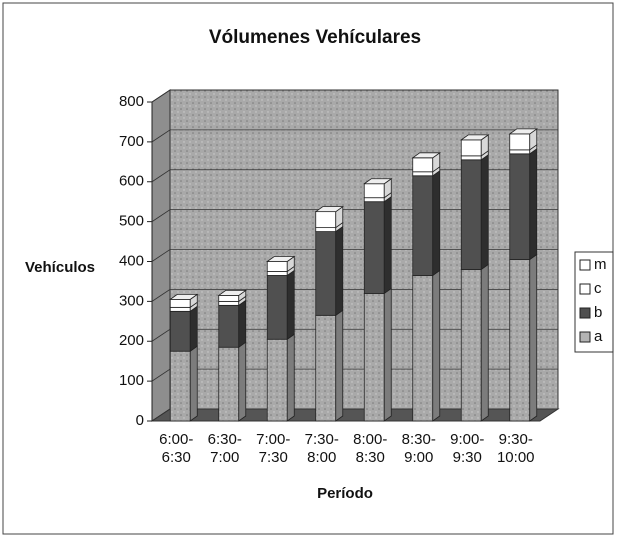  Describe the element at coordinates (131, 380) in the screenshot. I see `y-tick-label: 100` at that location.